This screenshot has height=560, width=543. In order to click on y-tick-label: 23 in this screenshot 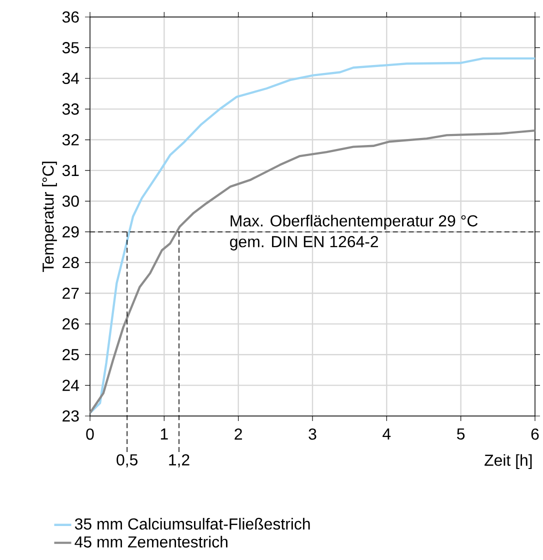, I will do `click(70, 416)`.